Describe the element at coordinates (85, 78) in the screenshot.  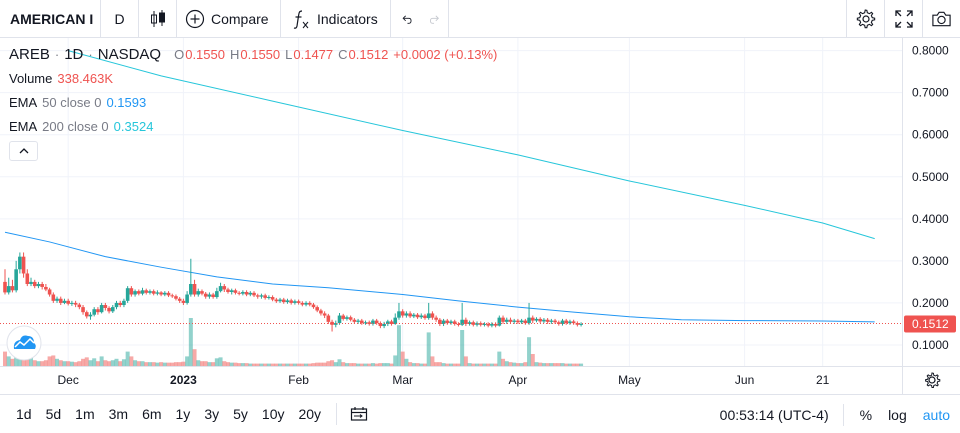
I see `legend-volume-value: 338.463K` at that location.